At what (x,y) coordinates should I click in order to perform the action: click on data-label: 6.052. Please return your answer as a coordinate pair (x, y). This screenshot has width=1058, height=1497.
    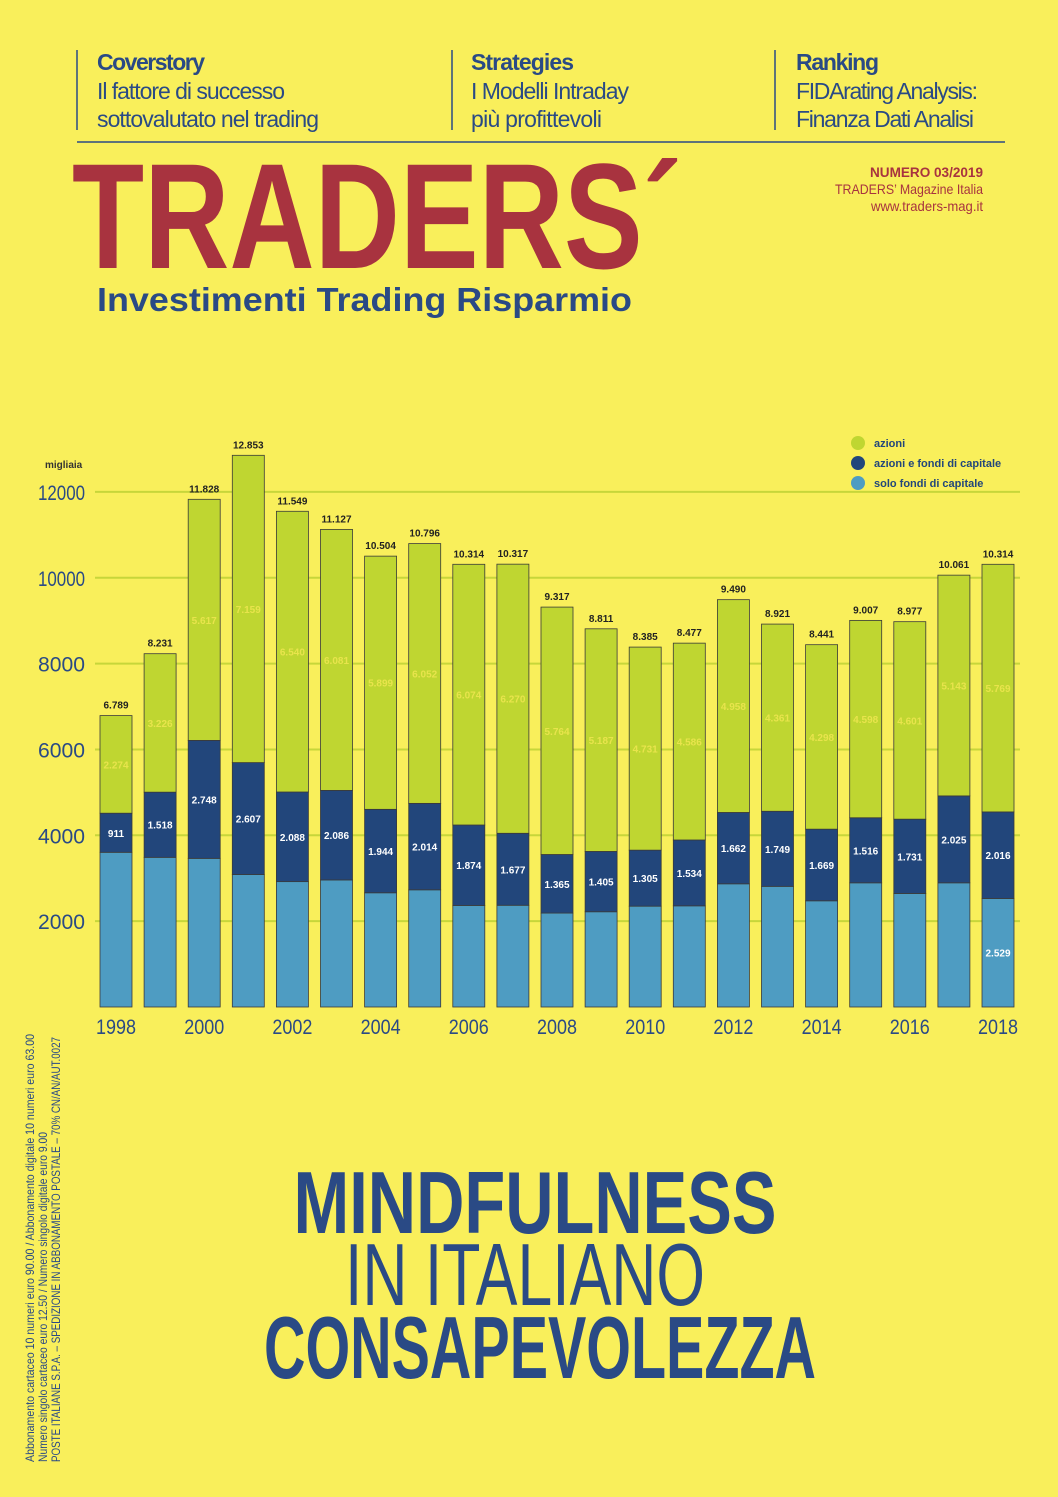
    Looking at the image, I should click on (424, 674).